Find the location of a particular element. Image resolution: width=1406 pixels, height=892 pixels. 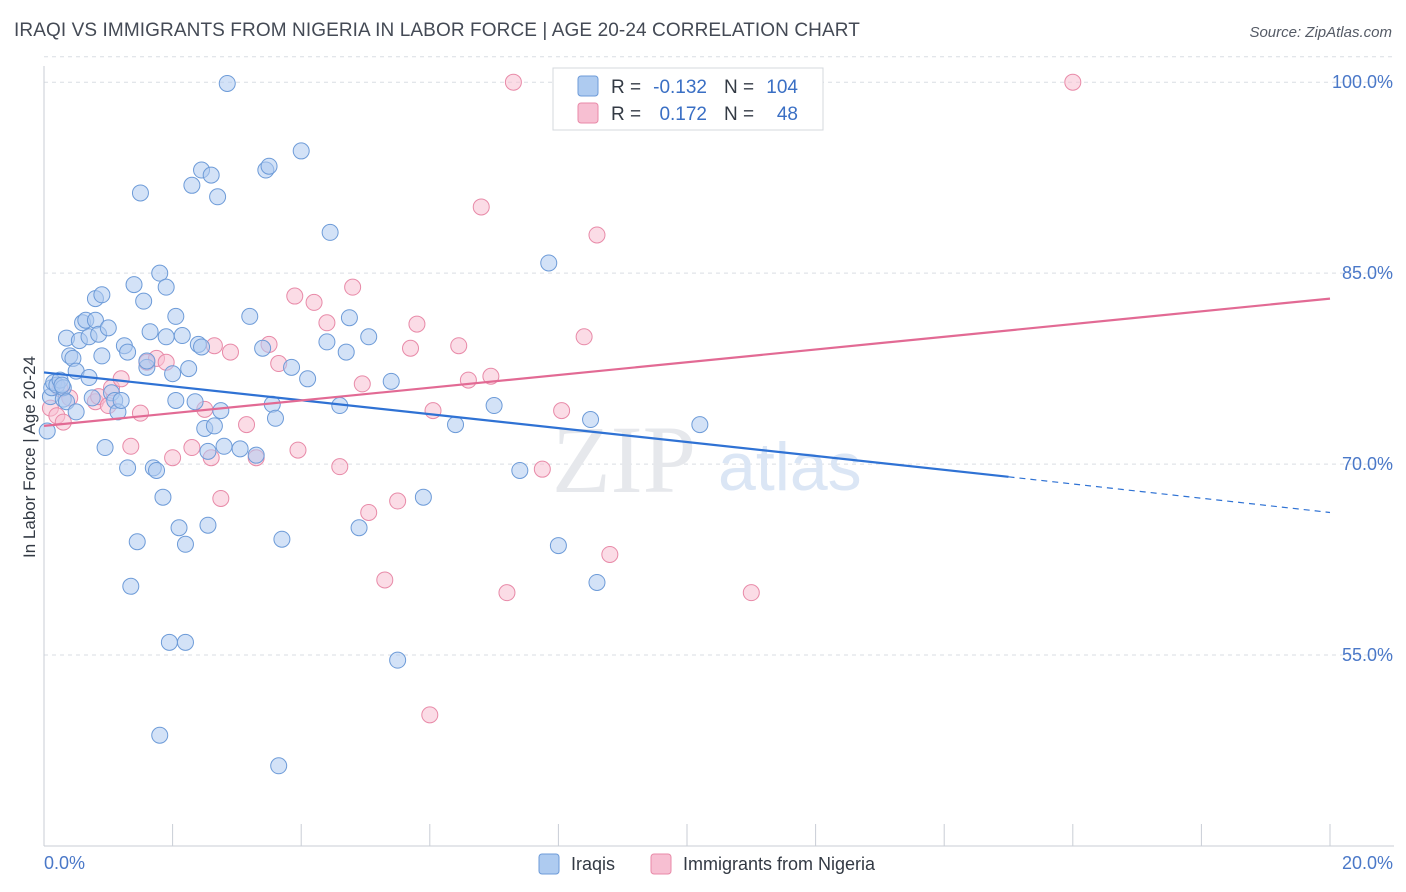

y-axis-title: In Labor Force | Age 20-24 is located at coordinates (29, 457).